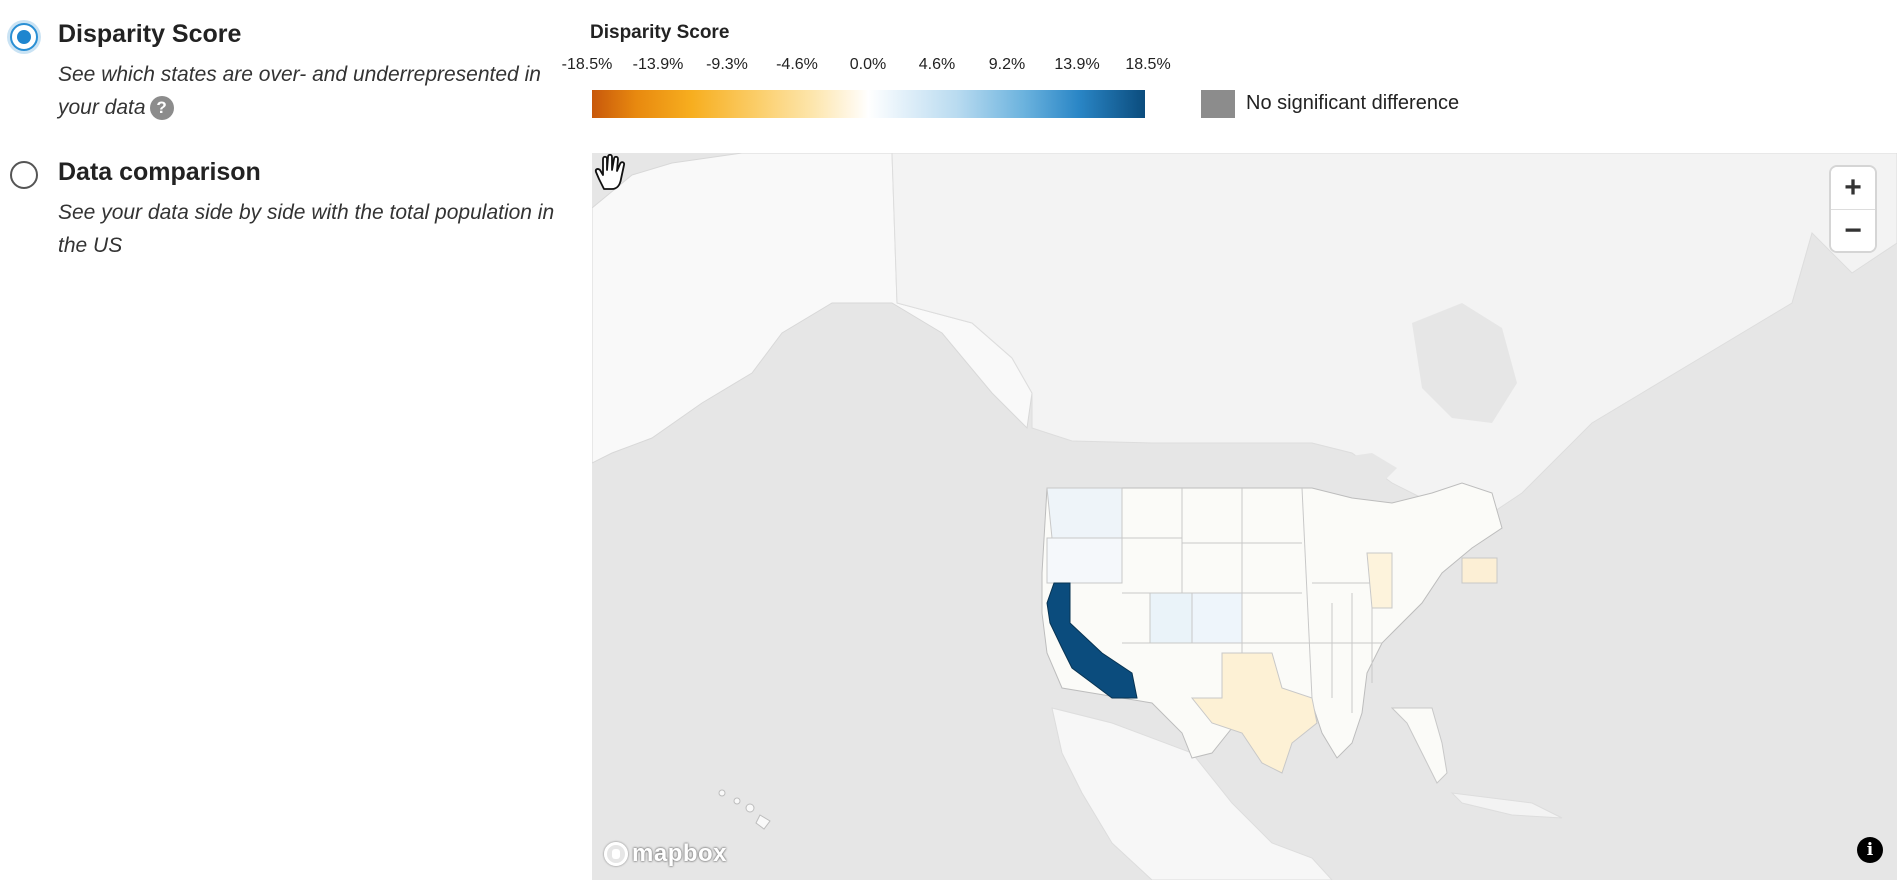  What do you see at coordinates (680, 853) in the screenshot?
I see `mapbox-logo-text: mapbox` at bounding box center [680, 853].